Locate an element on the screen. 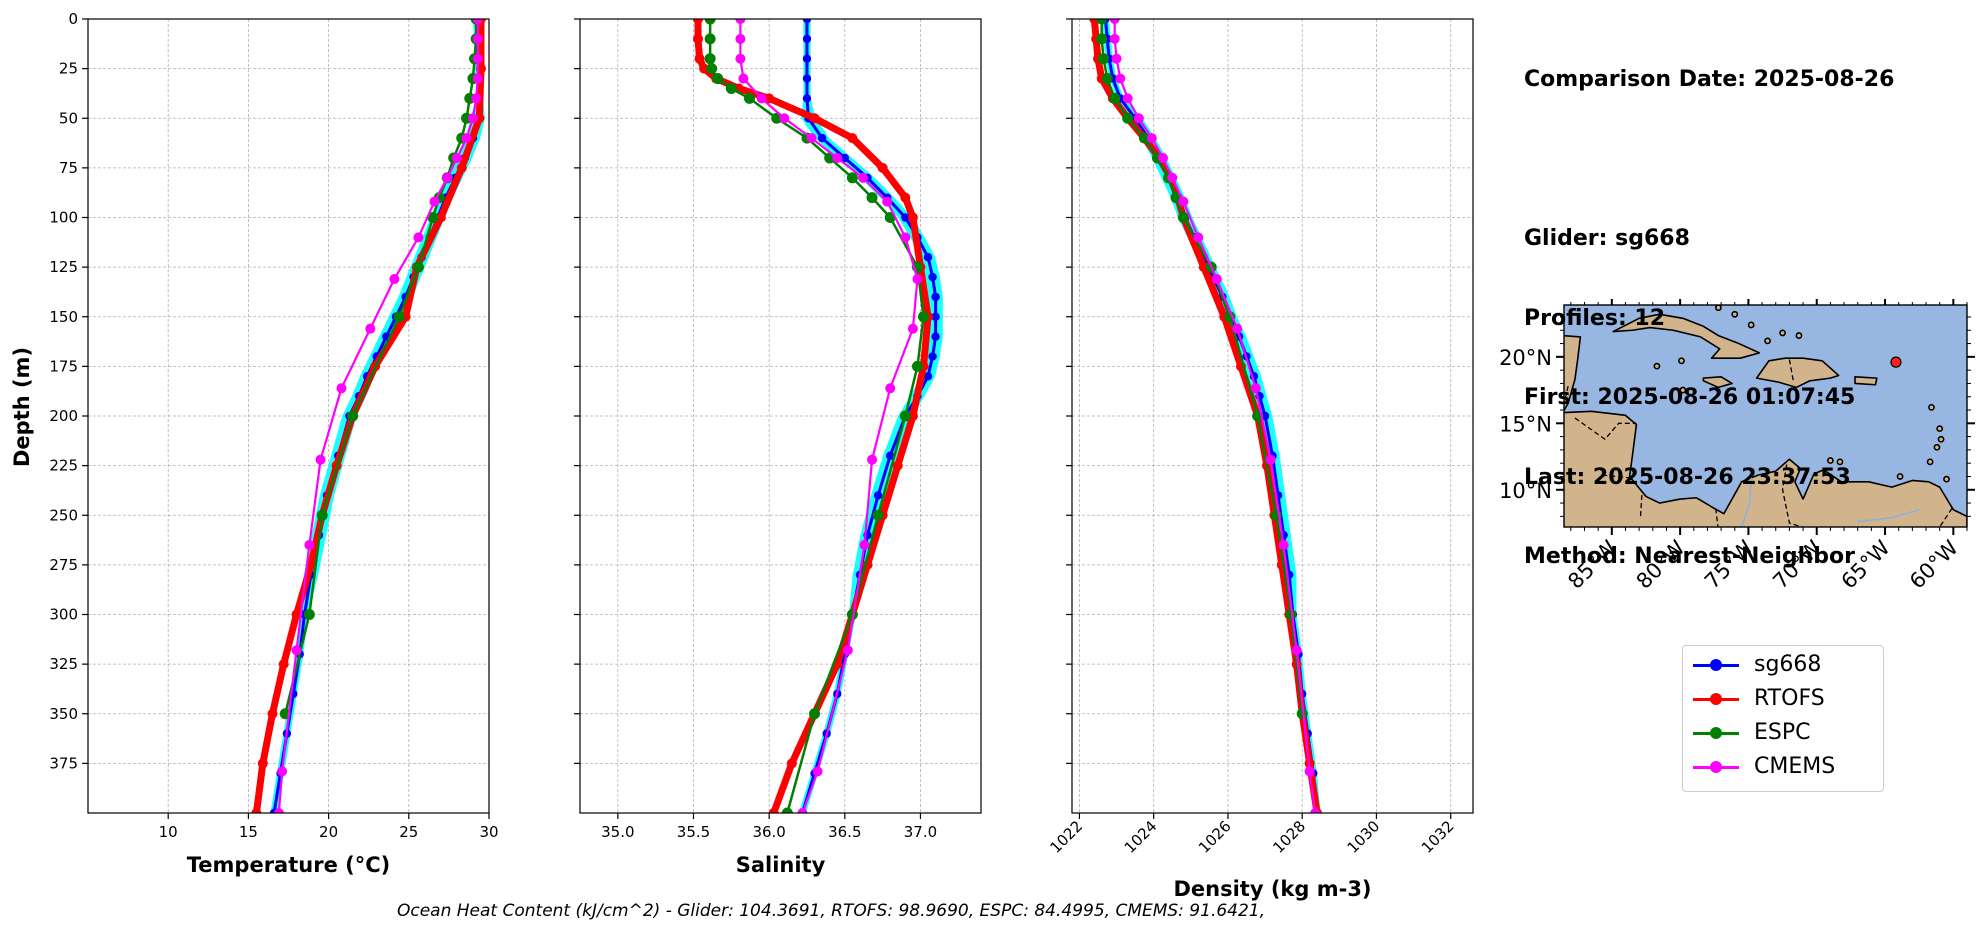  y-tick-label: 100 is located at coordinates (63, 218).